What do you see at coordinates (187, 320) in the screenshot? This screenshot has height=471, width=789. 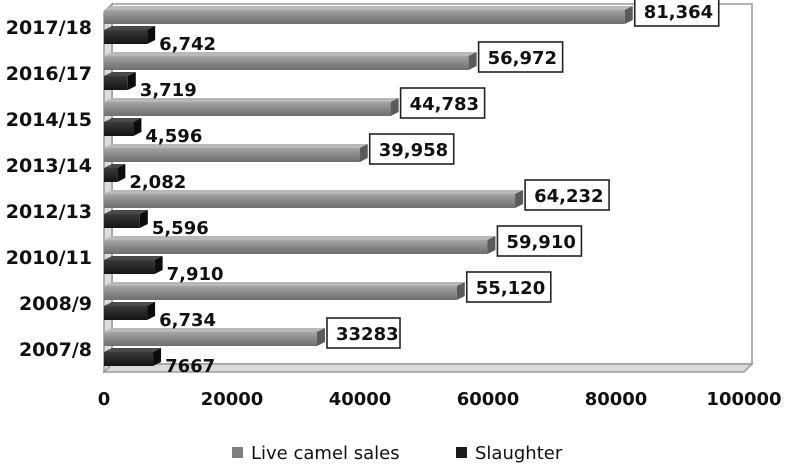 I see `data-label-slaughter: 6,734` at bounding box center [187, 320].